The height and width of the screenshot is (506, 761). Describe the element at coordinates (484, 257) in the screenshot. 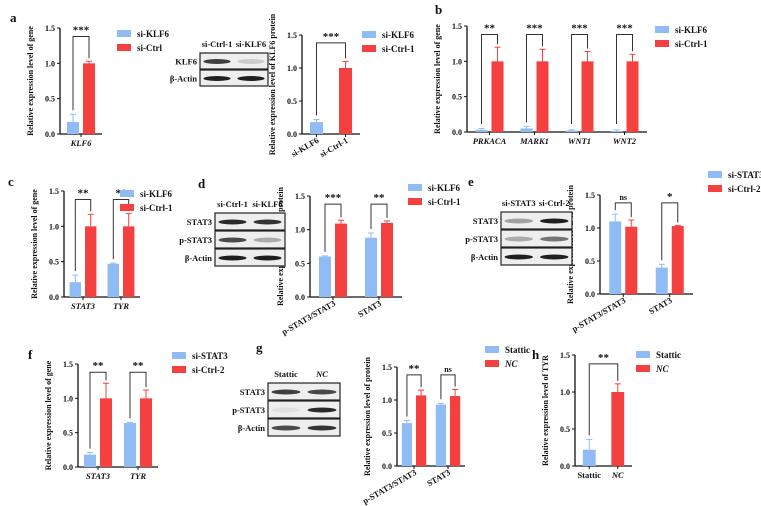

I see `blot-row-label: β-Actin` at that location.